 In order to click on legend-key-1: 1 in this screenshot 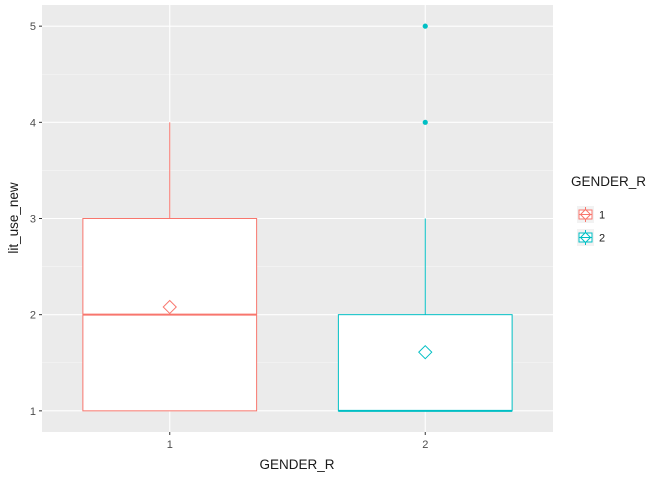, I will do `click(591, 214)`.